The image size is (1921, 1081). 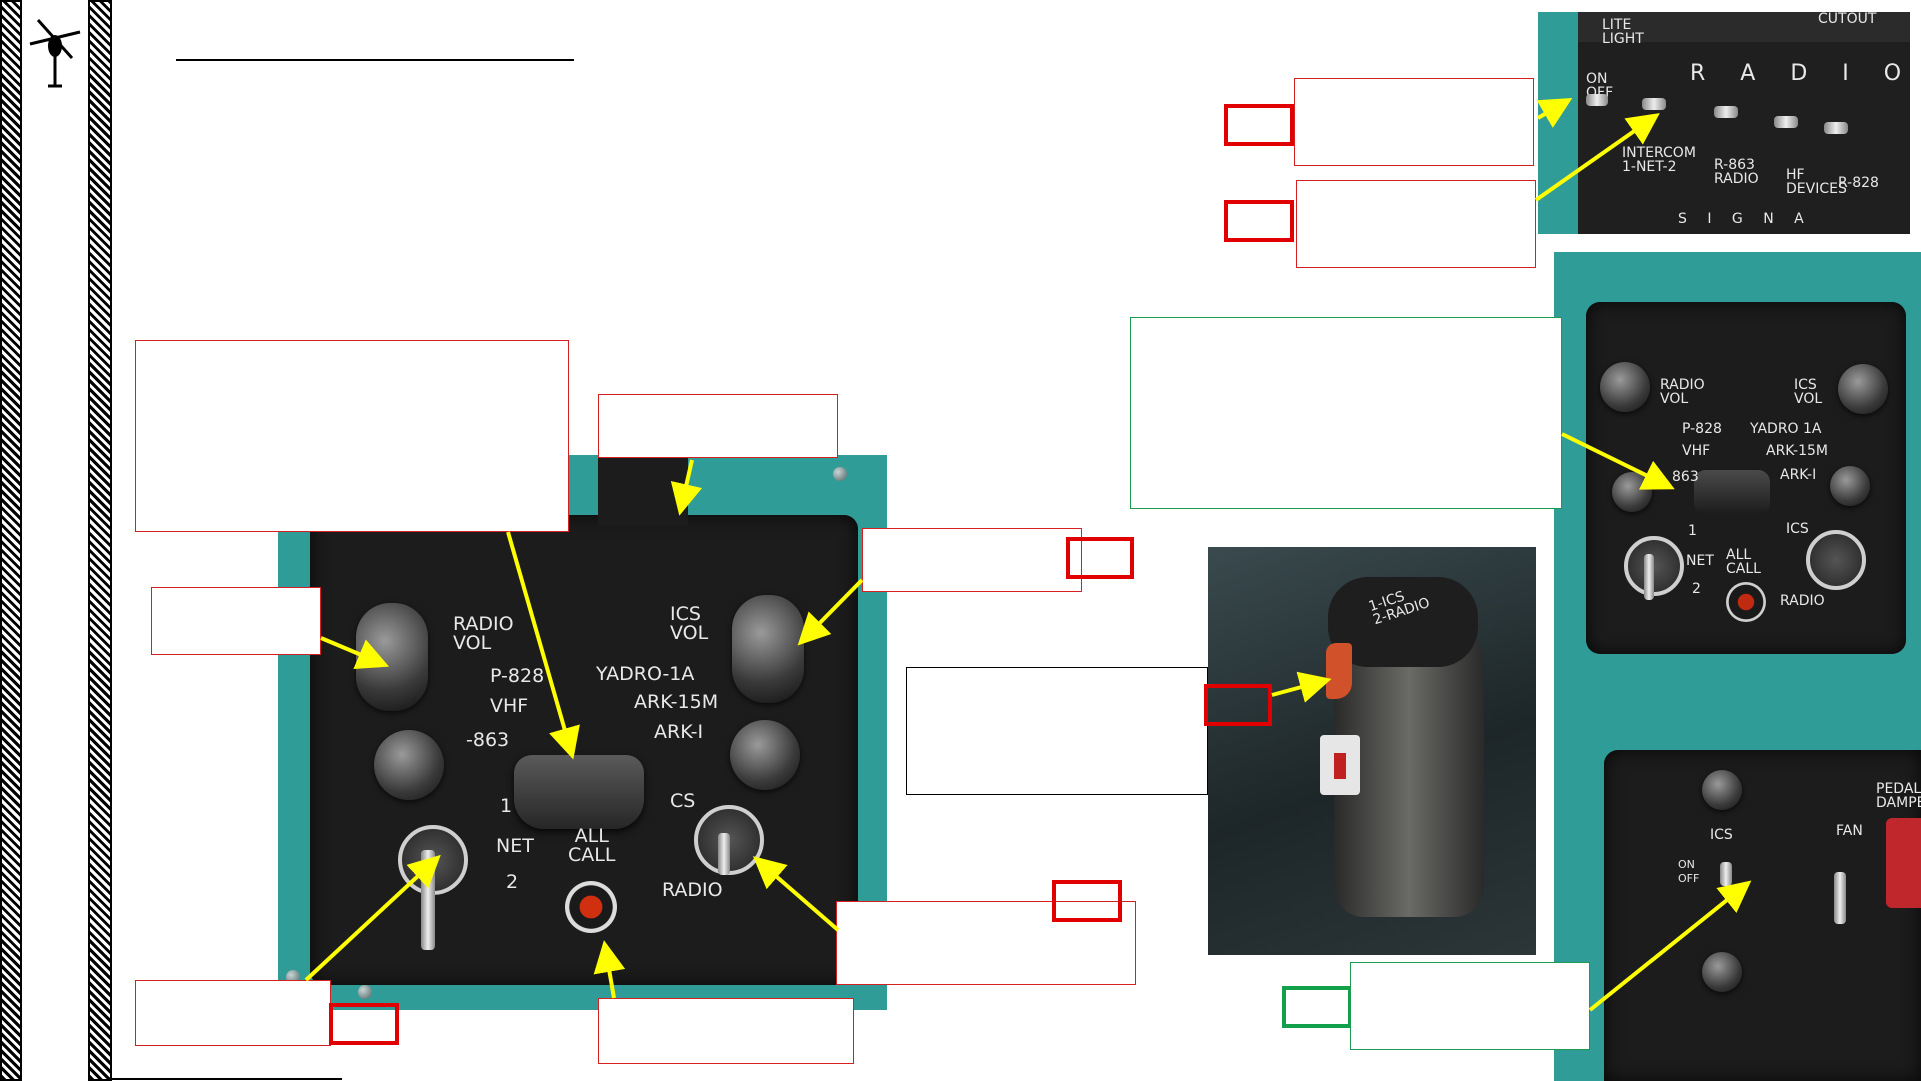 I want to click on intercom-net-switch, so click(x=1654, y=104).